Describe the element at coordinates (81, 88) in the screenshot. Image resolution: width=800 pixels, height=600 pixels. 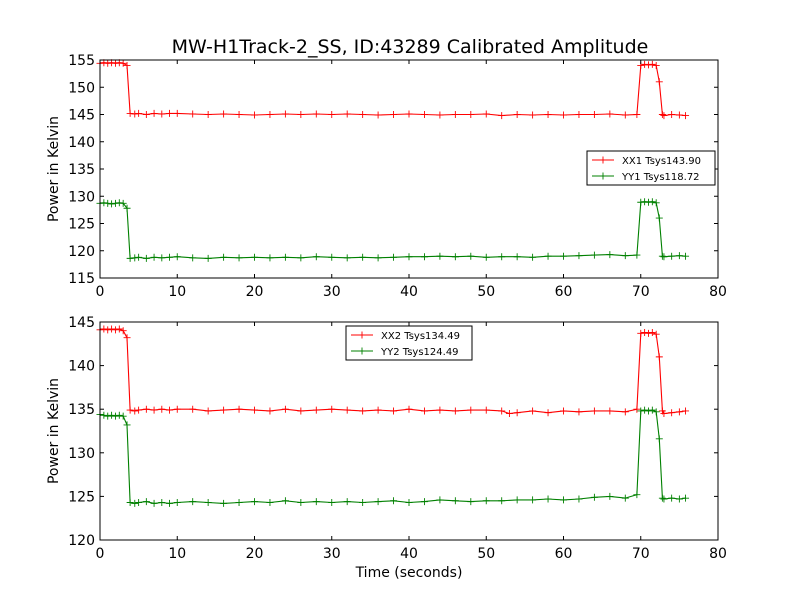
I see `y-tick-label: 150` at that location.